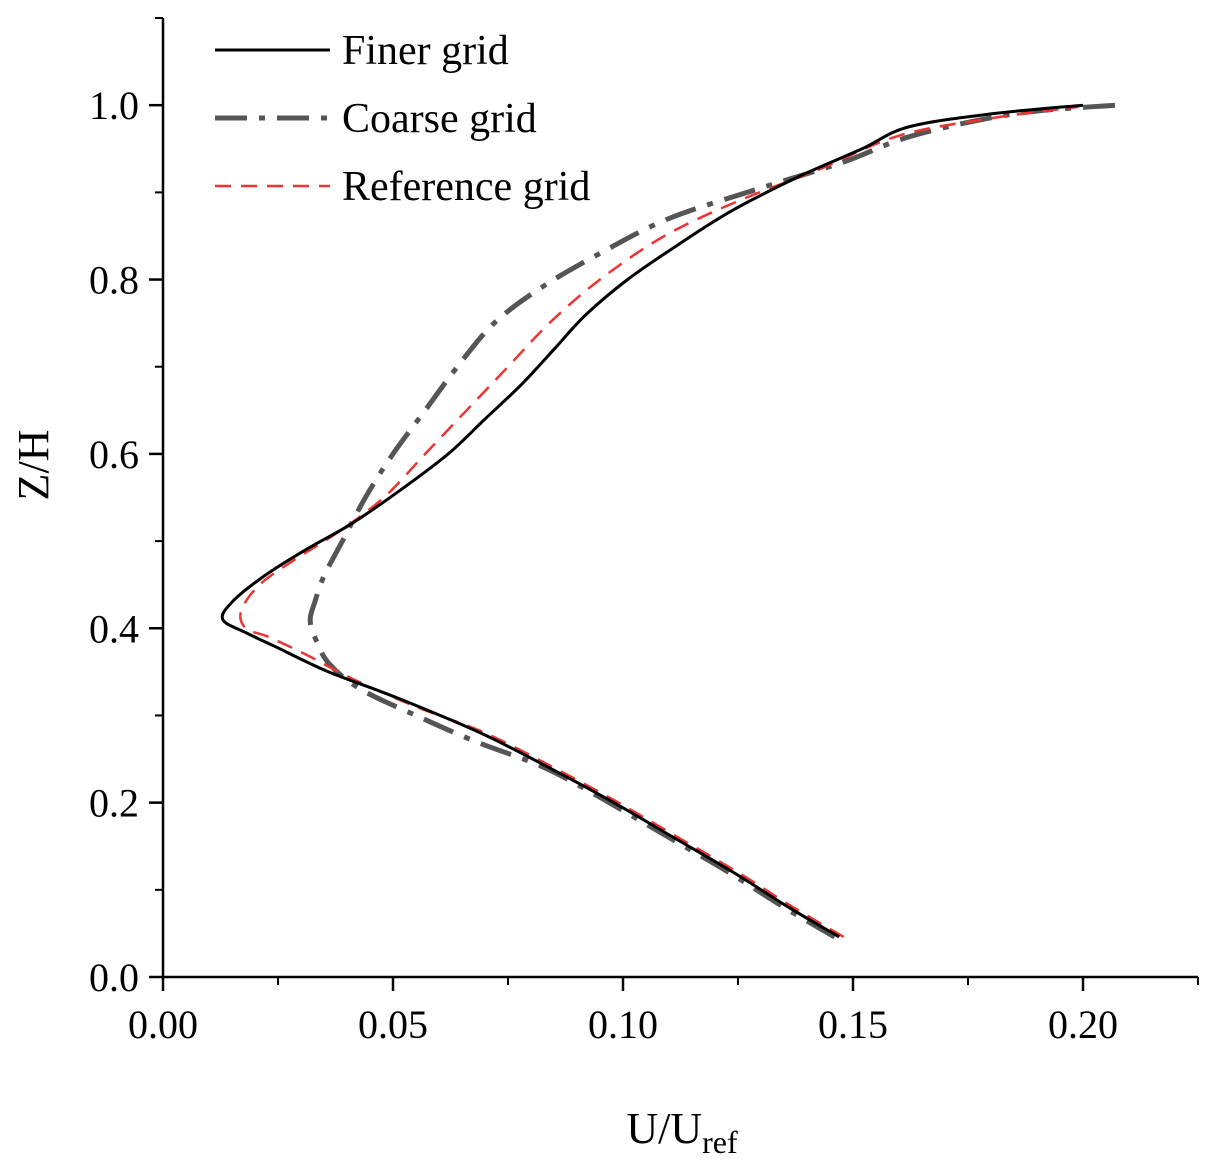 This screenshot has width=1220, height=1167. I want to click on y-tick-label: 0.0, so click(114, 977).